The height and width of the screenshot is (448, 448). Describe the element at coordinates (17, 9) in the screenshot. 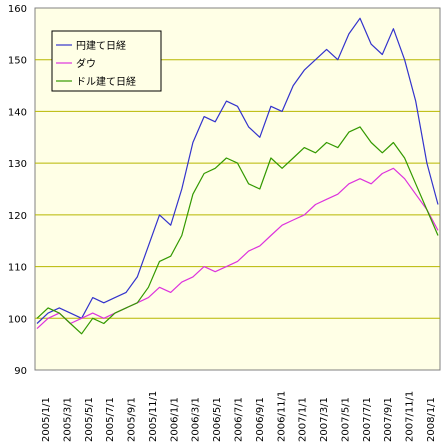

I see `y-tick-label: 160` at that location.